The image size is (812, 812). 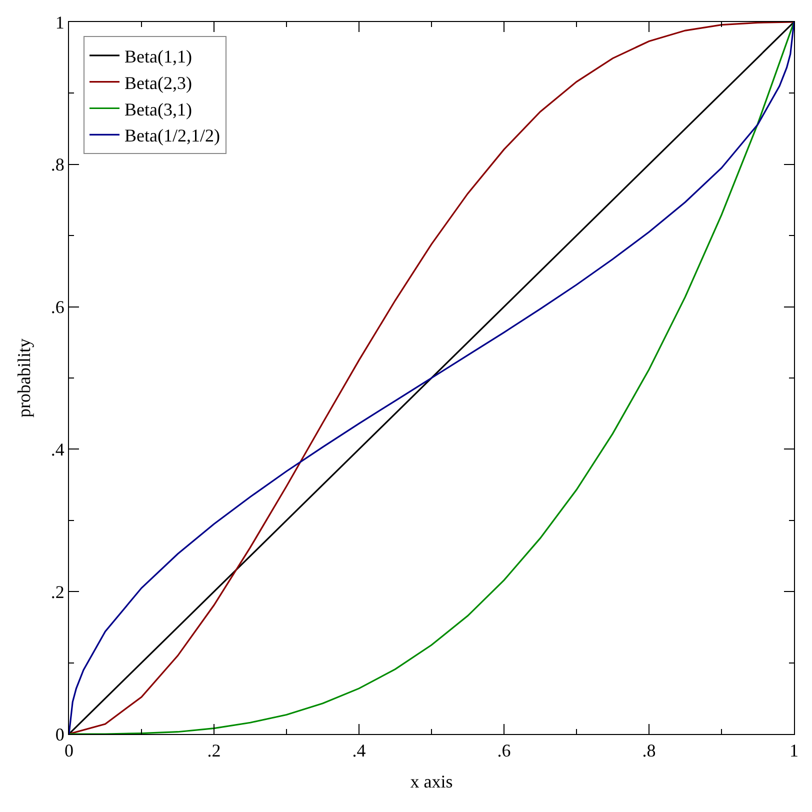 I want to click on y-tick-label: .2, so click(x=57, y=592).